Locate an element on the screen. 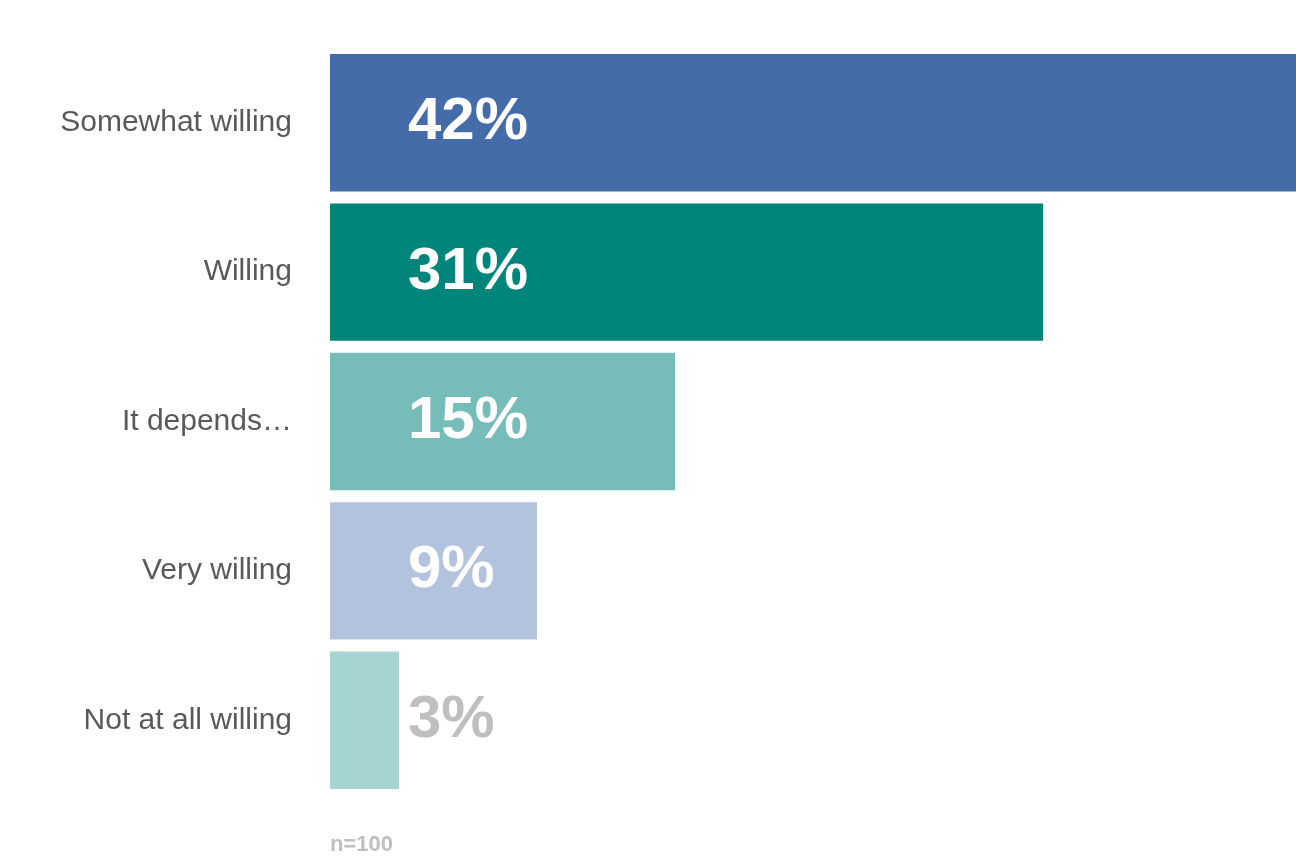 The image size is (1296, 857). data-label: 15% is located at coordinates (468, 418).